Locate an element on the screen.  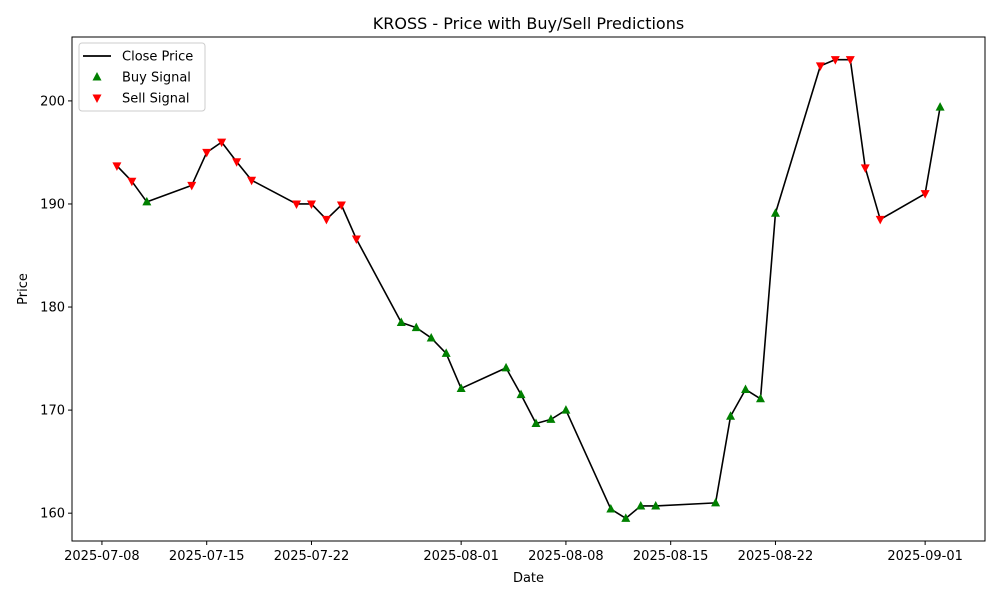
legend-label: Close Price is located at coordinates (157, 57).